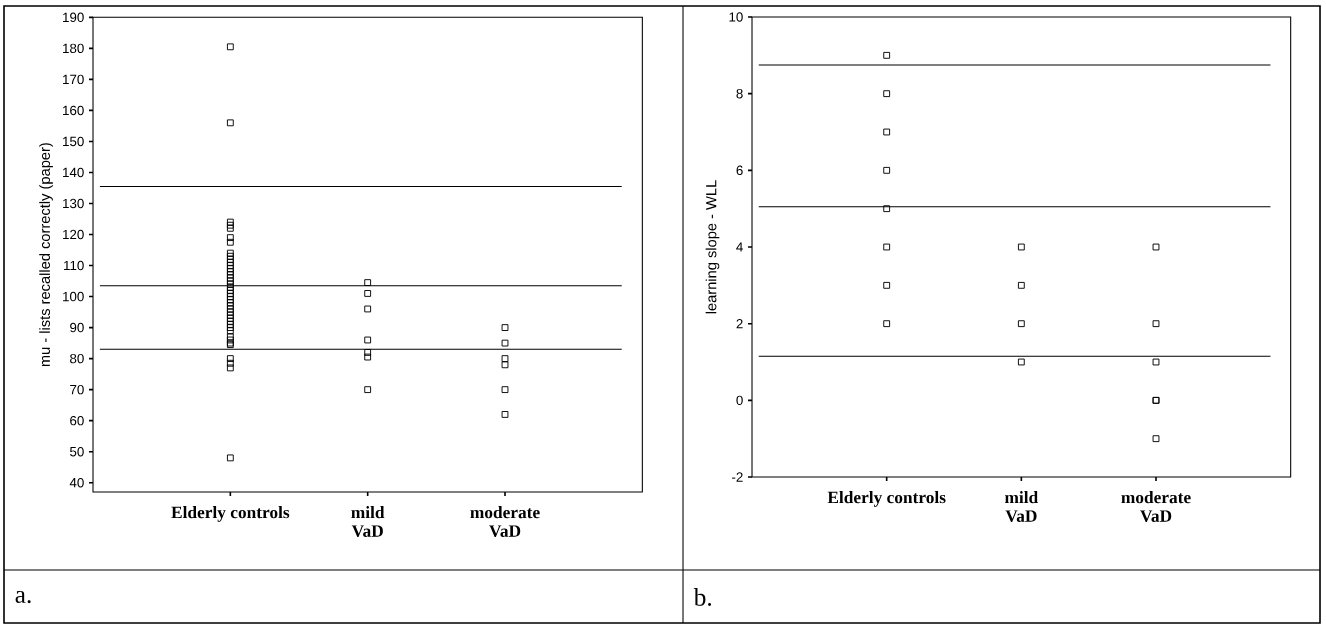 This screenshot has height=626, width=1326. What do you see at coordinates (739, 170) in the screenshot?
I see `y-tick-label: 6` at bounding box center [739, 170].